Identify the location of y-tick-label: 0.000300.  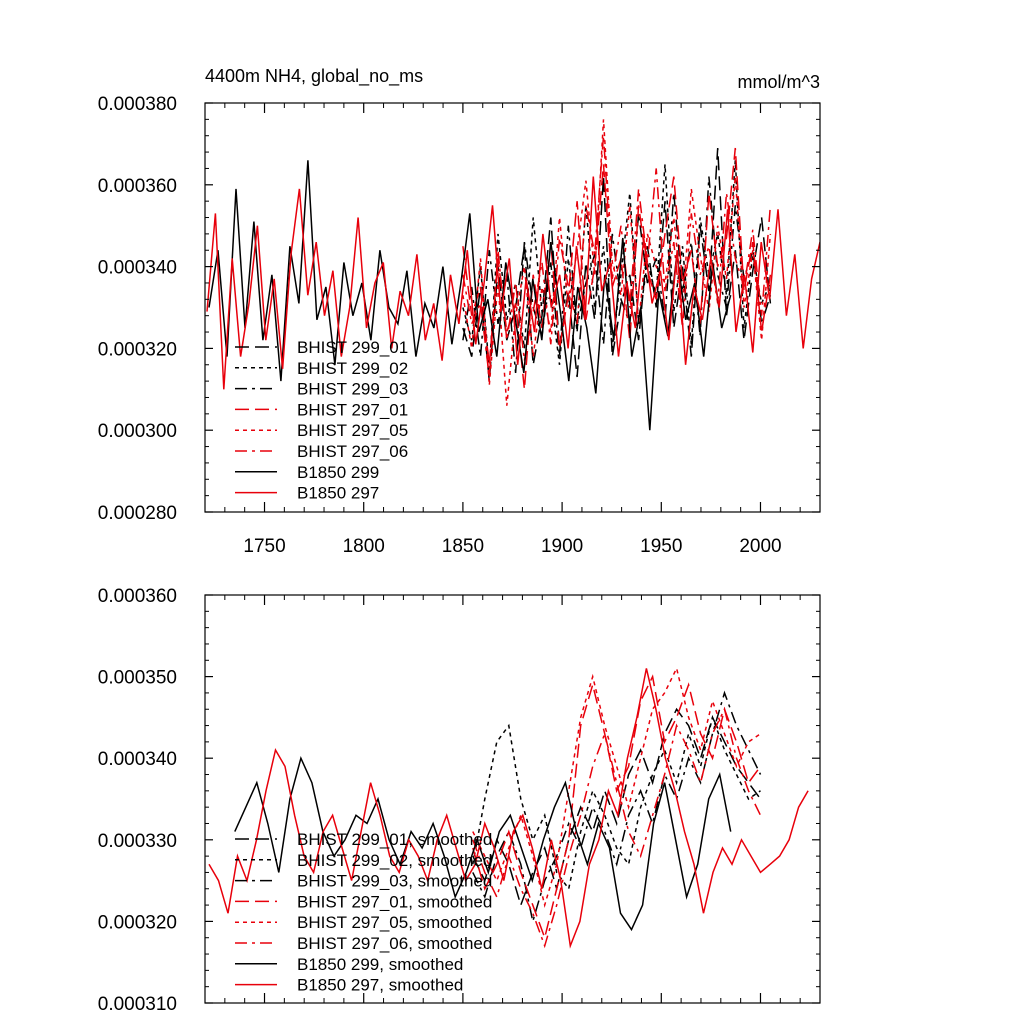
(137, 431).